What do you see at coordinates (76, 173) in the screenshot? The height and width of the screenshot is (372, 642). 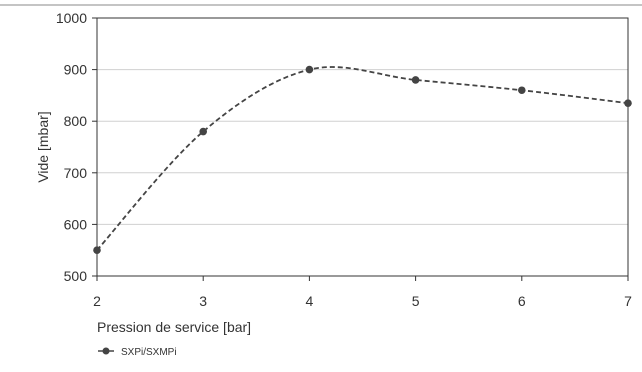 I see `y-tick-label: 700` at bounding box center [76, 173].